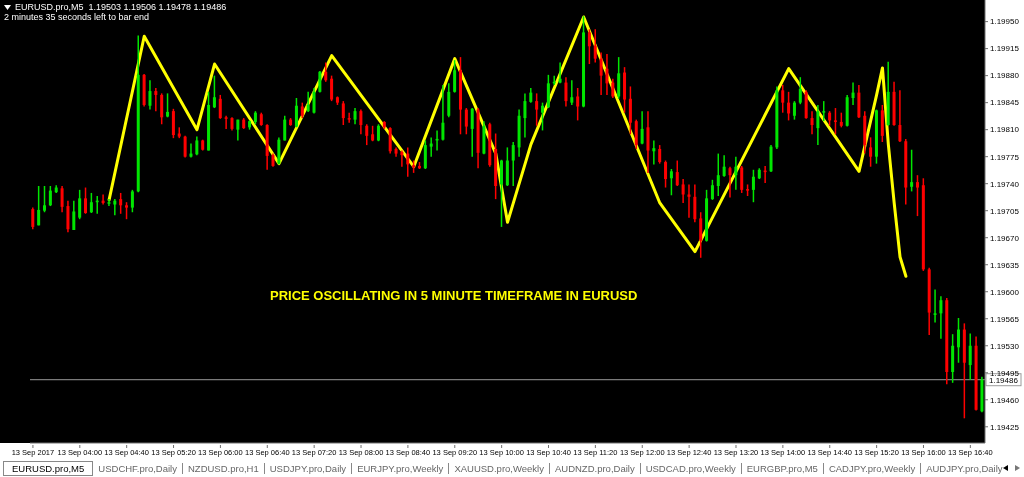  What do you see at coordinates (690, 468) in the screenshot?
I see `text: USDCAD.pro,Weekly` at bounding box center [690, 468].